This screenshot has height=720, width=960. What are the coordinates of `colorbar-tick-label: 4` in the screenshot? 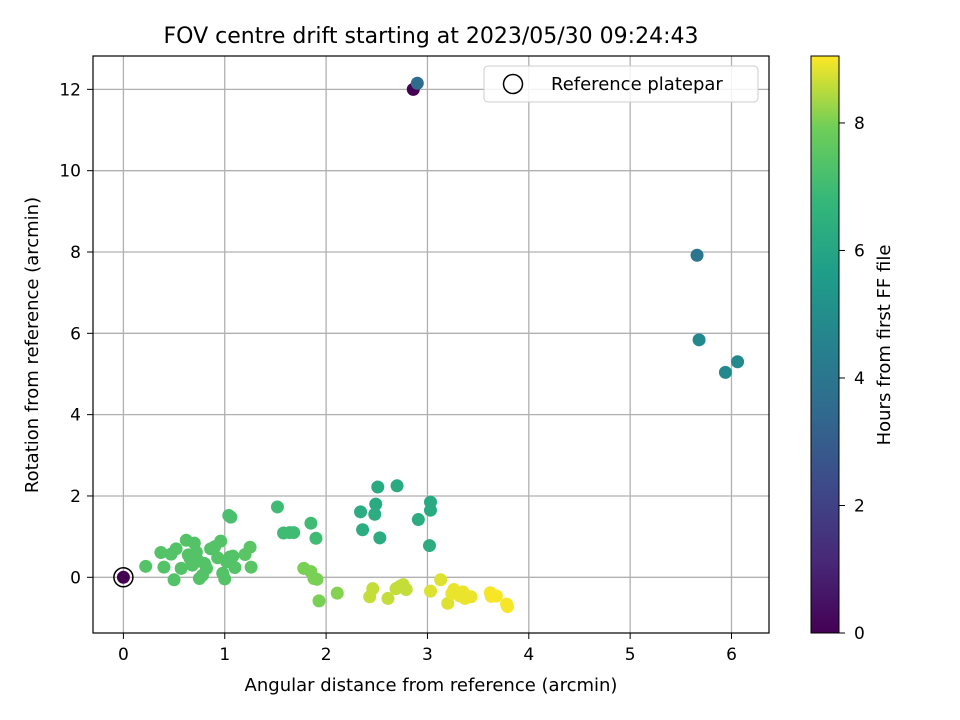 It's located at (859, 379).